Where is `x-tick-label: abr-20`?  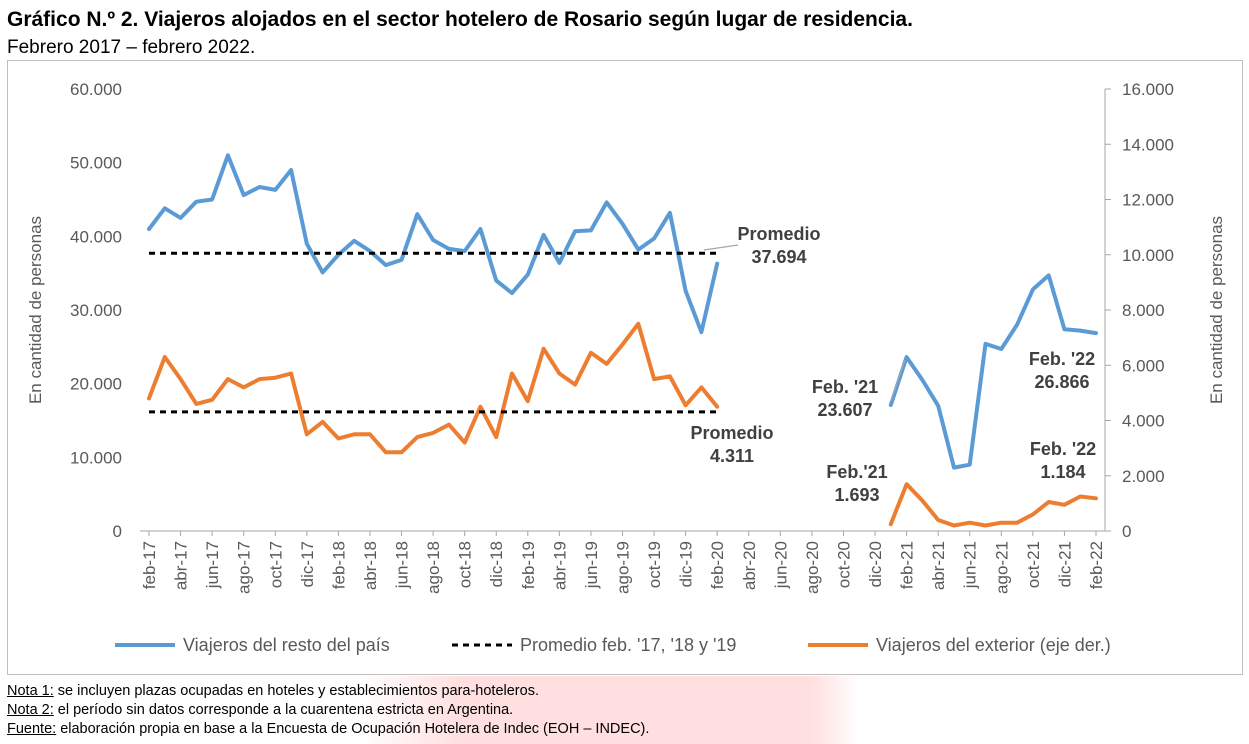 x-tick-label: abr-20 is located at coordinates (749, 565).